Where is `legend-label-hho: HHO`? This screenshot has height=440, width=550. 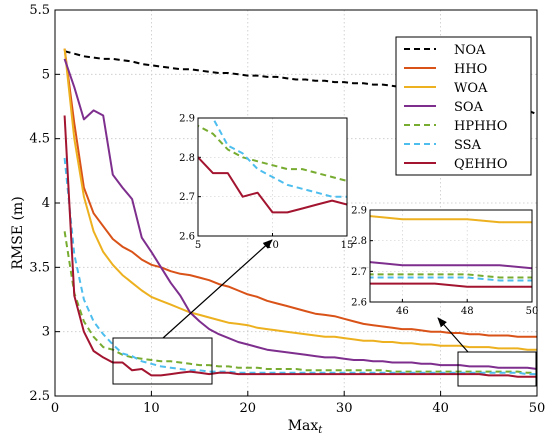 legend-label-hho: HHO is located at coordinates (470, 69).